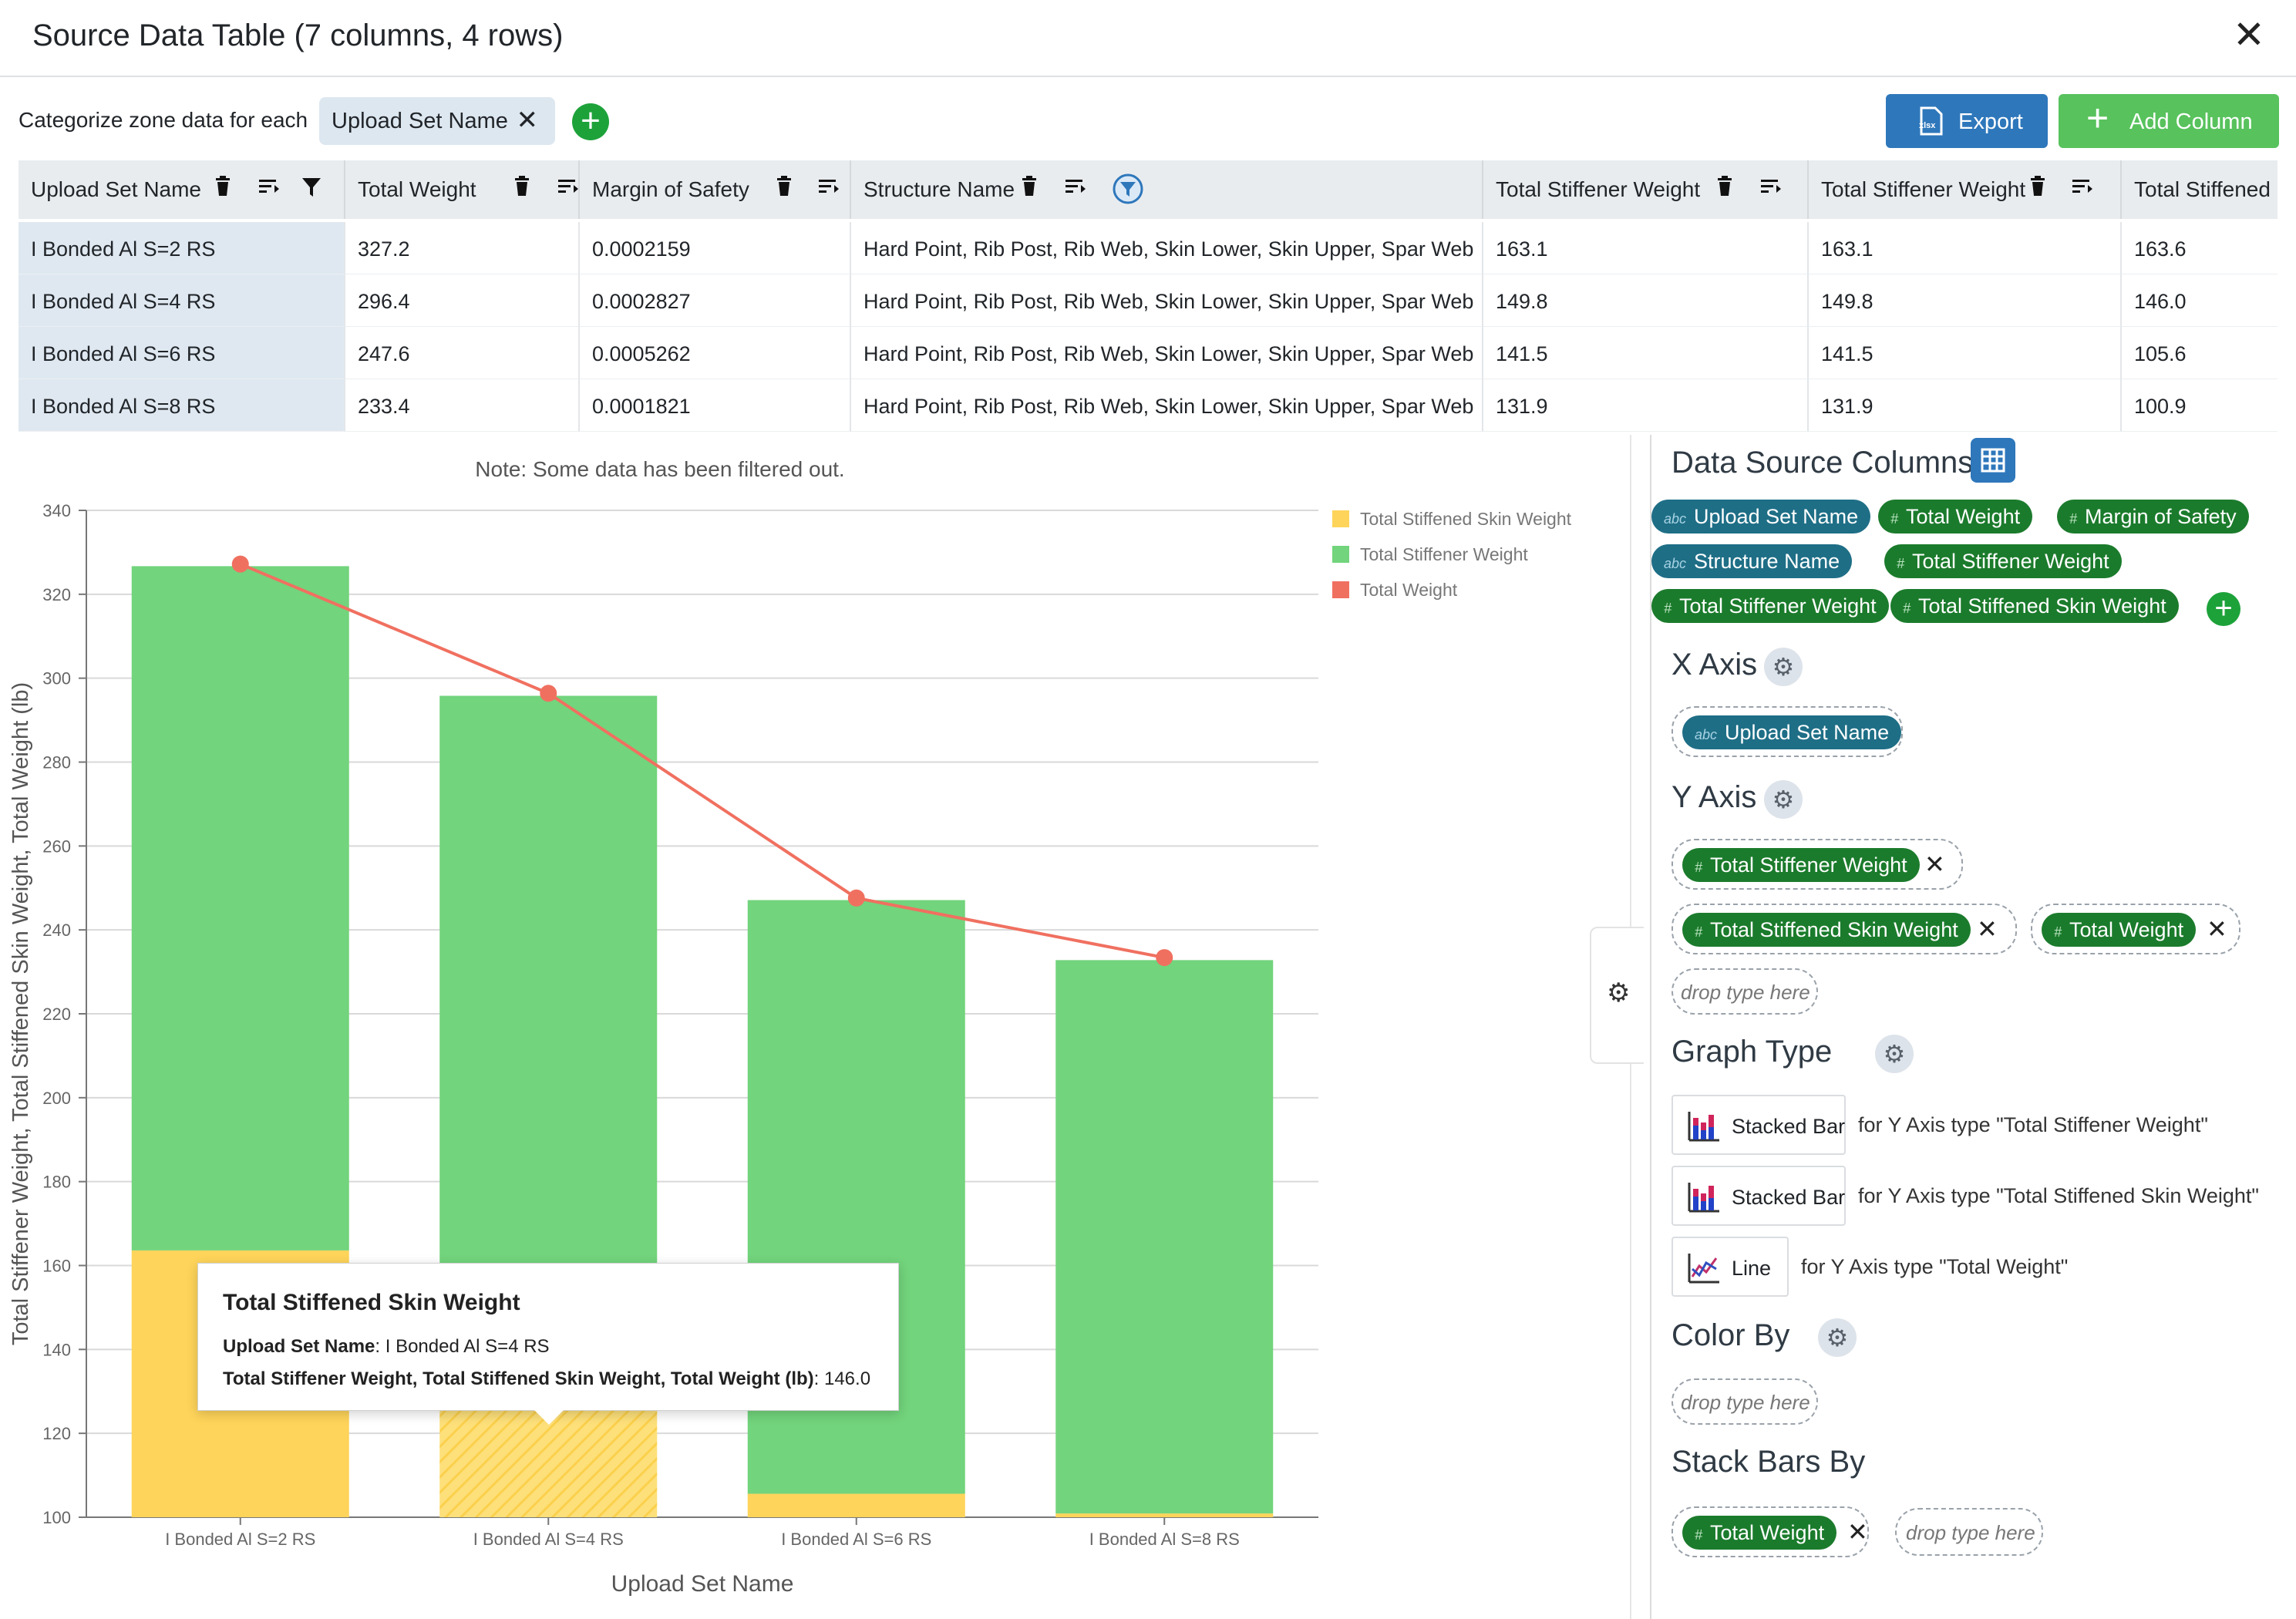  What do you see at coordinates (715, 353) in the screenshot?
I see `table-cell: 0.0005262` at bounding box center [715, 353].